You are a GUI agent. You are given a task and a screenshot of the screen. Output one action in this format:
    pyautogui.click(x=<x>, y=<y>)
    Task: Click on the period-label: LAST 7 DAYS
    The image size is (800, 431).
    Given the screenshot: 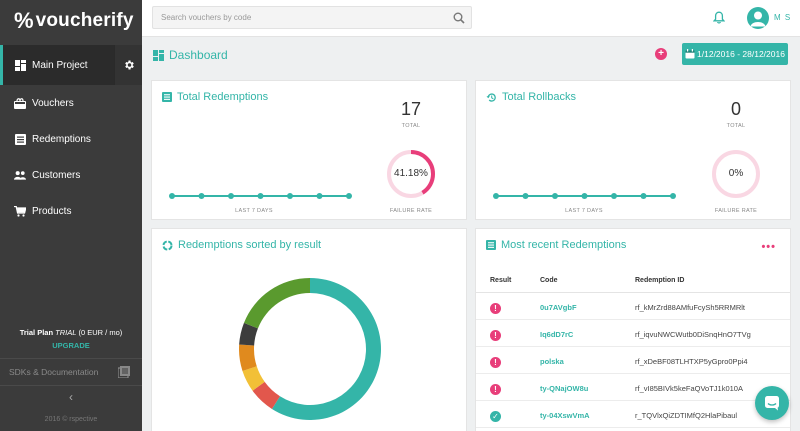 What is the action you would take?
    pyautogui.click(x=254, y=211)
    